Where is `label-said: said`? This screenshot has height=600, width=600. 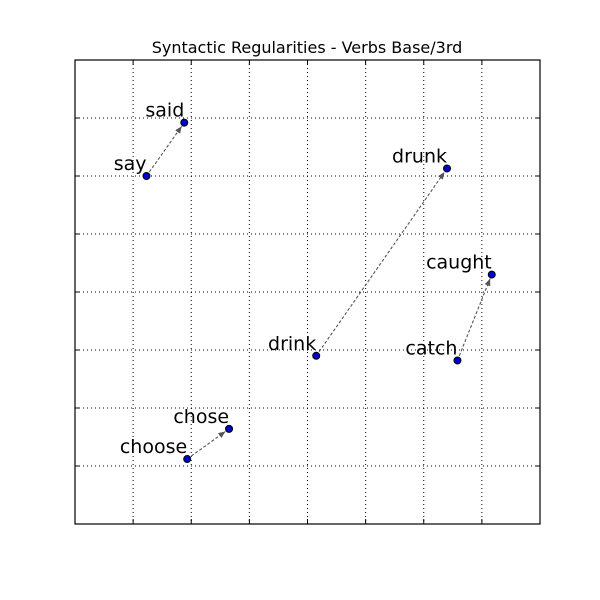 label-said: said is located at coordinates (164, 111).